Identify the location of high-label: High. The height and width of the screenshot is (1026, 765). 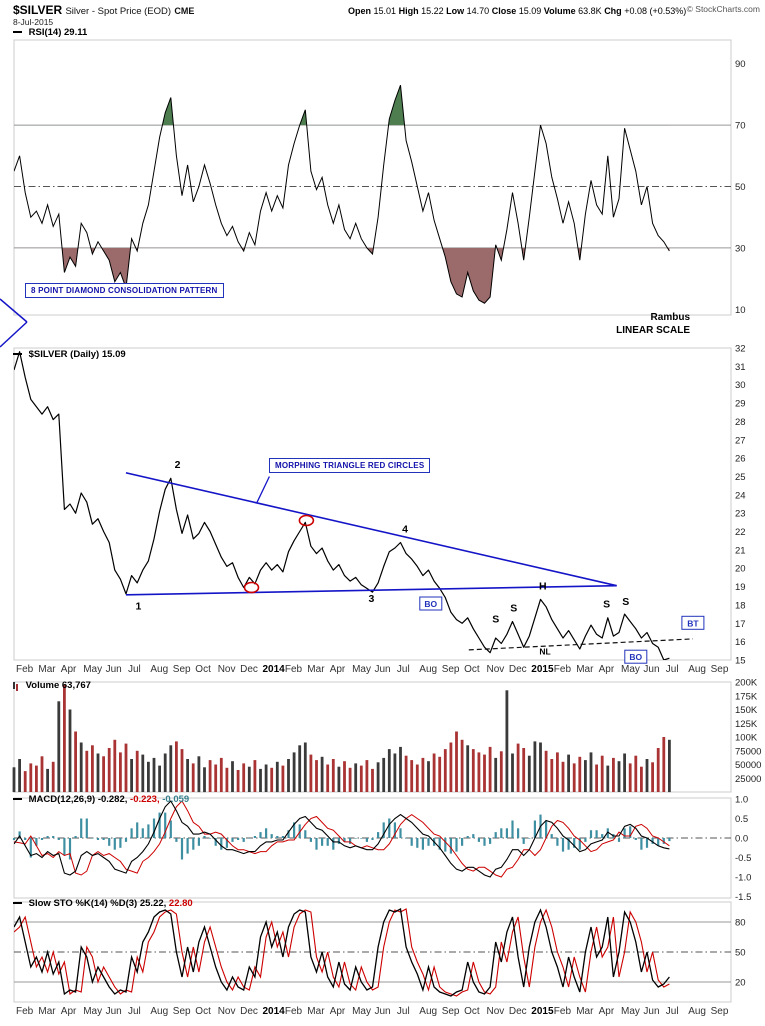
(408, 11).